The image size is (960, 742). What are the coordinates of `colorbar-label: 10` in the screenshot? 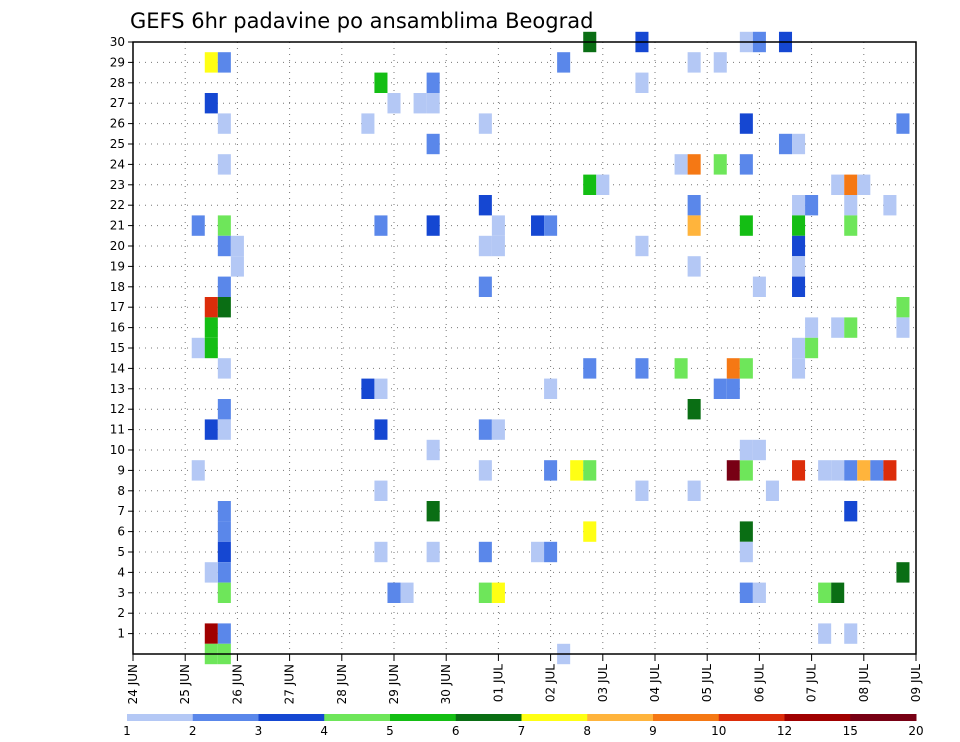 It's located at (718, 731).